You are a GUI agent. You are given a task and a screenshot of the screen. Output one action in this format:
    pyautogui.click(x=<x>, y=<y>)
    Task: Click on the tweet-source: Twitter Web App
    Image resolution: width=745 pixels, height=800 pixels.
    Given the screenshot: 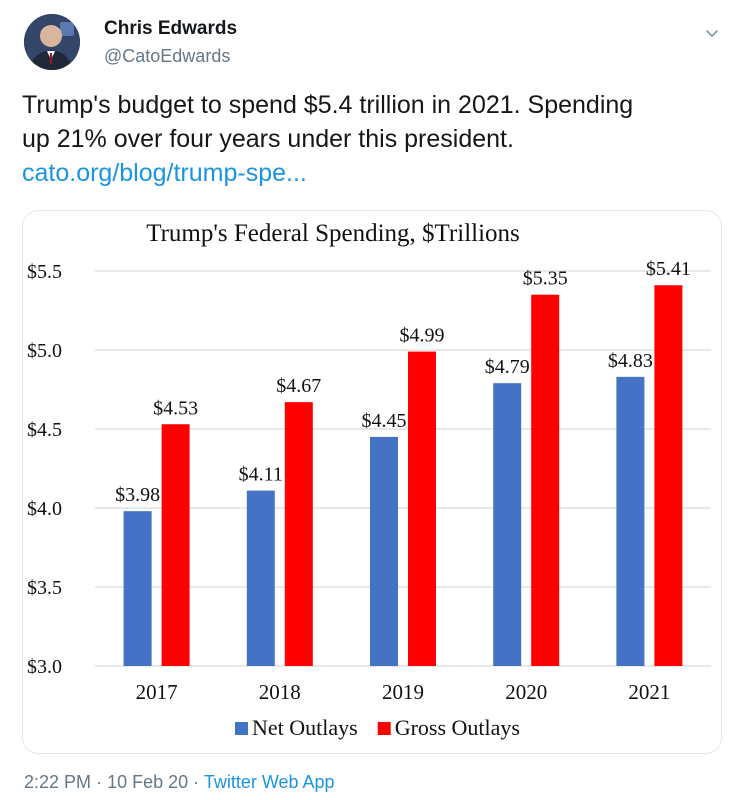 What is the action you would take?
    pyautogui.click(x=269, y=782)
    